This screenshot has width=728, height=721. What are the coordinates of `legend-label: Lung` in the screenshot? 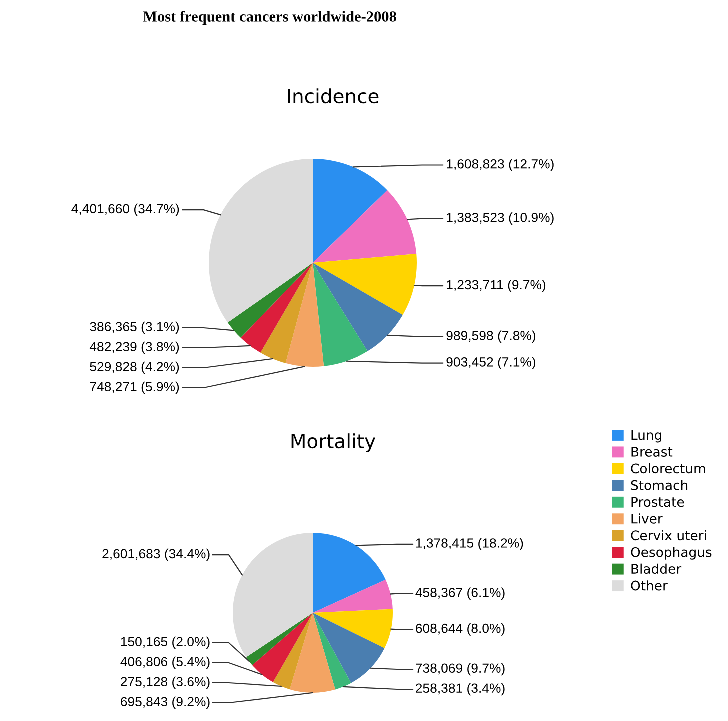 It's located at (647, 436).